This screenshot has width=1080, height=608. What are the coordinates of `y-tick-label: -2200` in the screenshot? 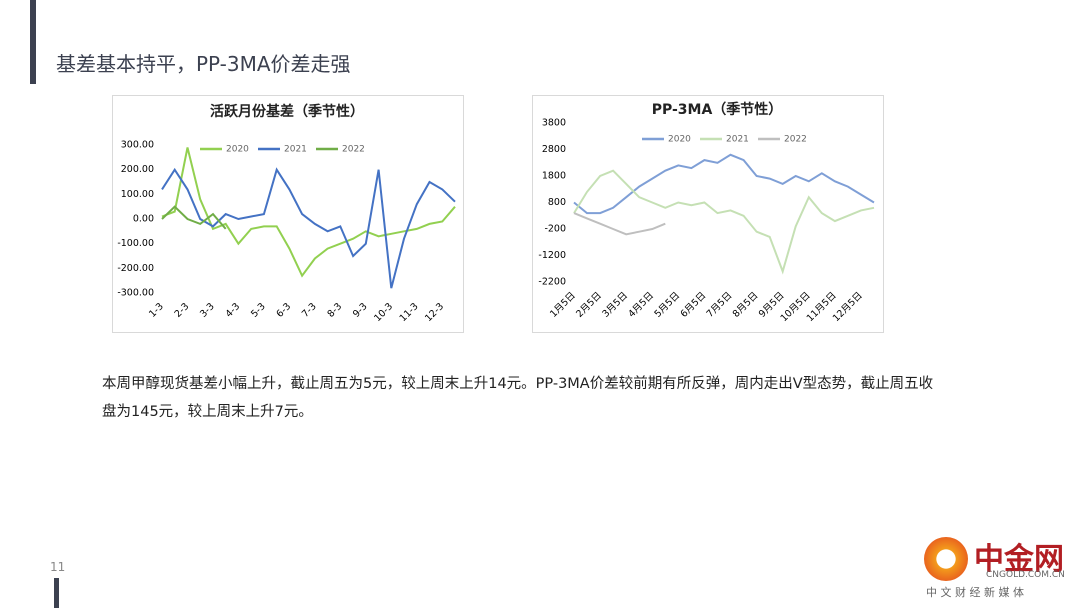 It's located at (552, 282).